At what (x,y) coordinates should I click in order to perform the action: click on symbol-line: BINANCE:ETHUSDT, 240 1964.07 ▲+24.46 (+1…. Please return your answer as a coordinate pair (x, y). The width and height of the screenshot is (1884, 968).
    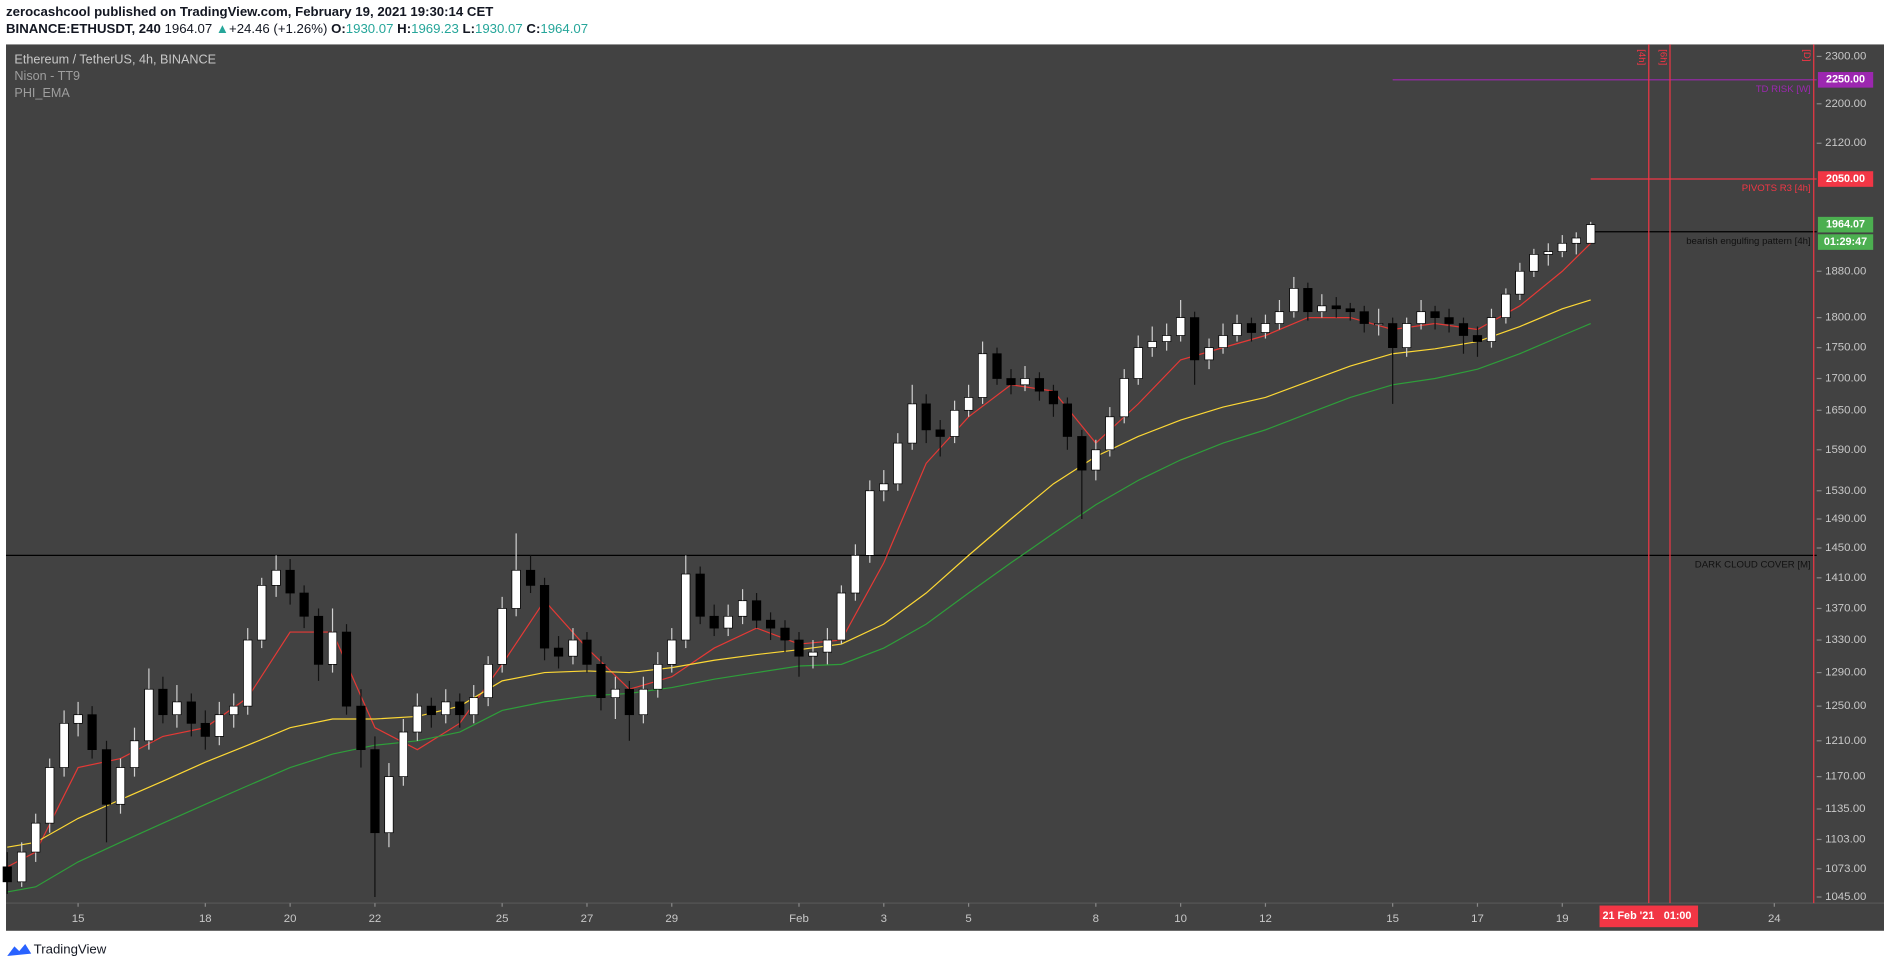
    Looking at the image, I should click on (297, 29).